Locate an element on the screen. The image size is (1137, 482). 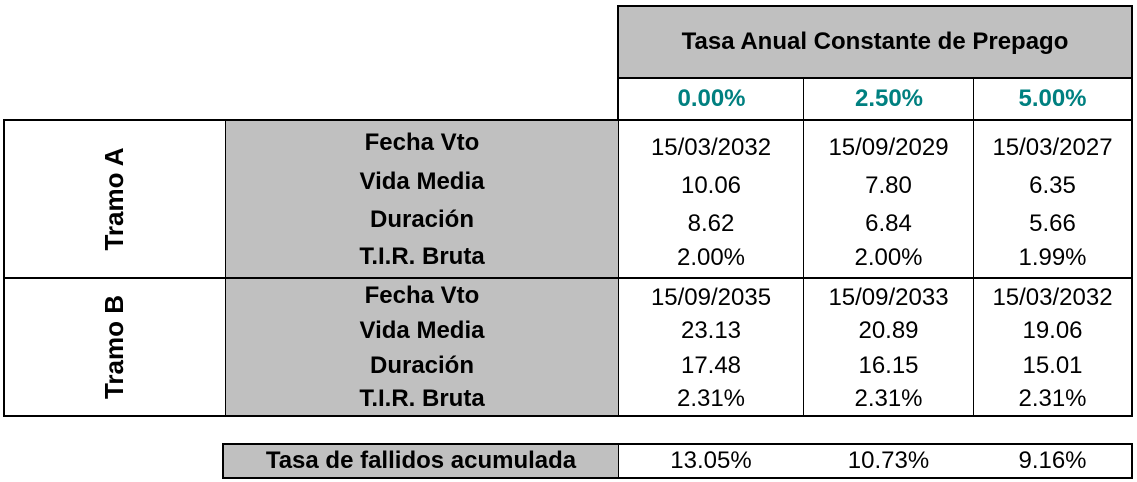
fallidos-value-0: 13.05% is located at coordinates (711, 460).